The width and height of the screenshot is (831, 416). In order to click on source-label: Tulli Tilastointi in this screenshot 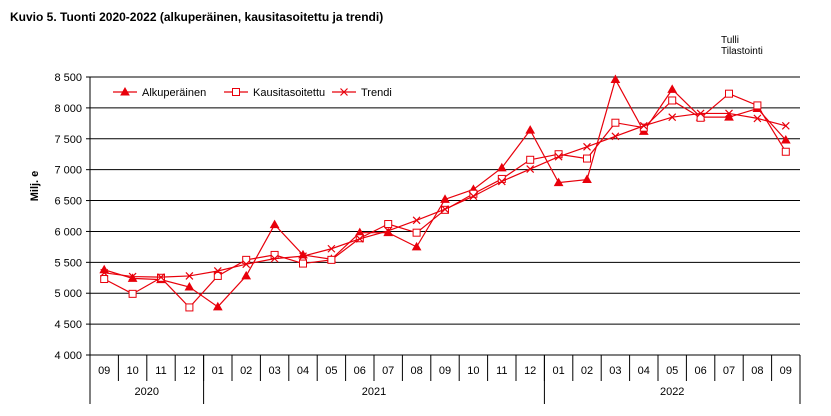, I will do `click(742, 46)`.